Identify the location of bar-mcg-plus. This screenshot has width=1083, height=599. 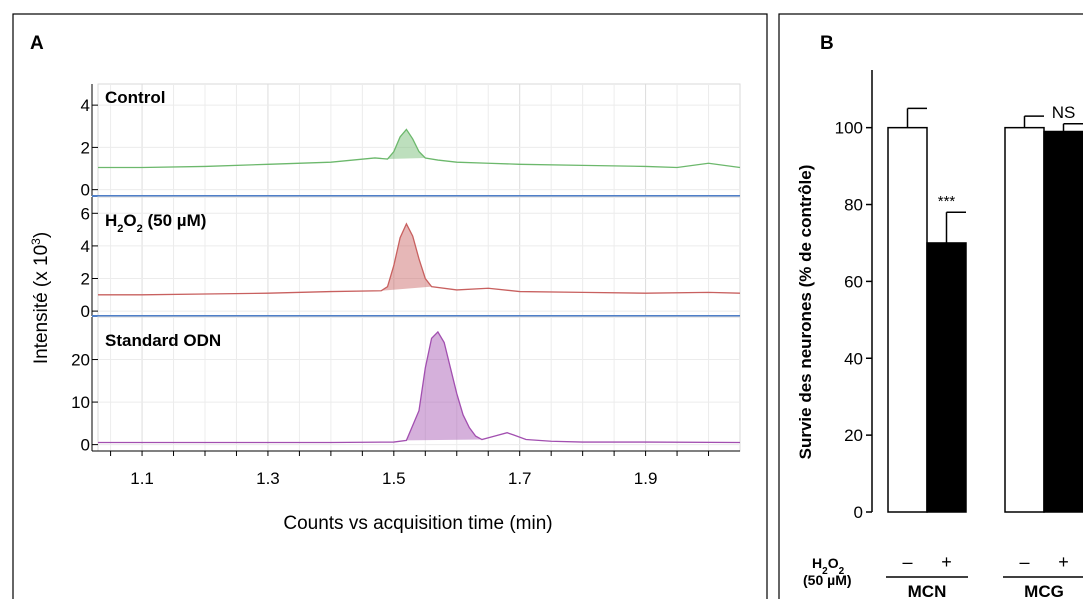
(1063, 321).